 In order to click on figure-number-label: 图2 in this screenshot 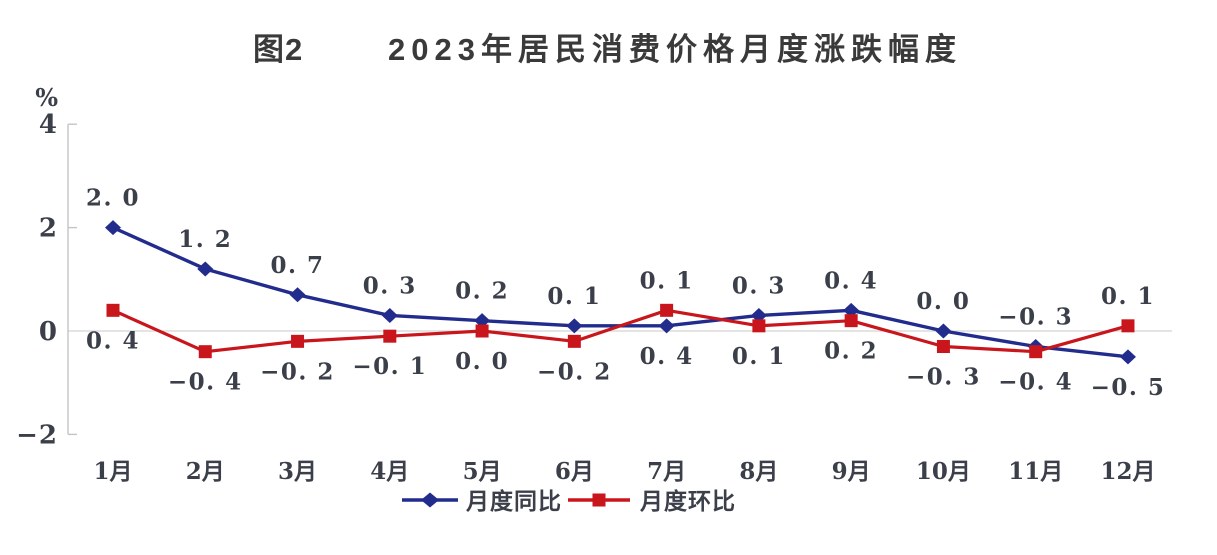, I will do `click(278, 49)`.